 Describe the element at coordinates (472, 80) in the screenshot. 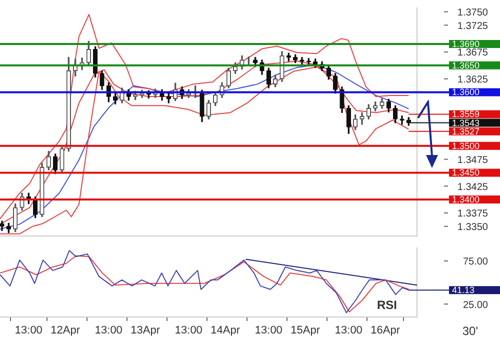

I see `y-tick-label: 1.3625` at that location.